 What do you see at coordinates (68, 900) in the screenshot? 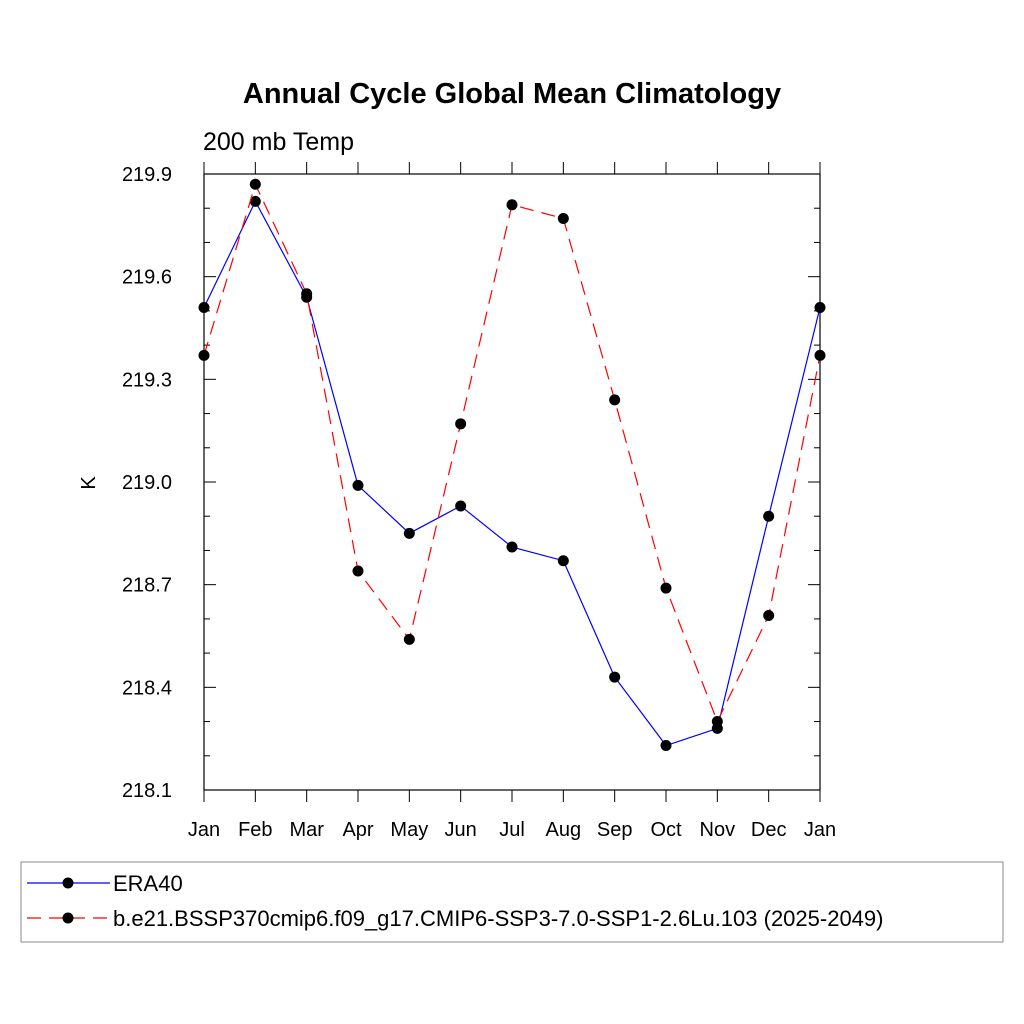
I see `legend-samples` at bounding box center [68, 900].